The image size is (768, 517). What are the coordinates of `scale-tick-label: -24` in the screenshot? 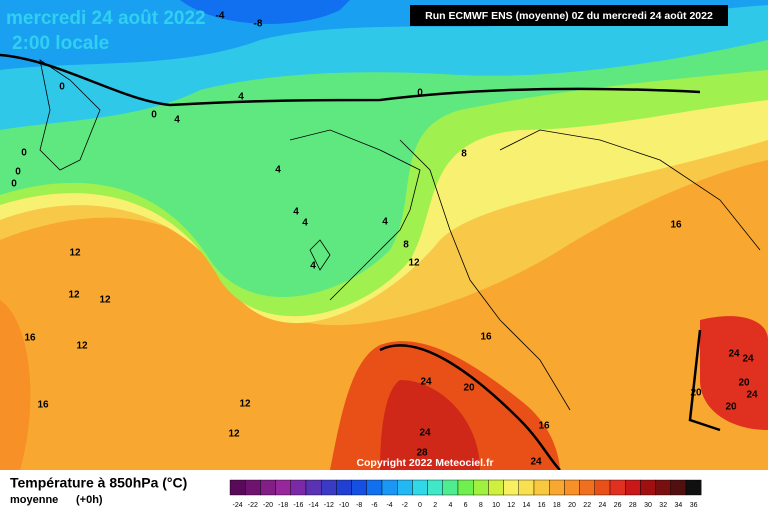 It's located at (238, 505).